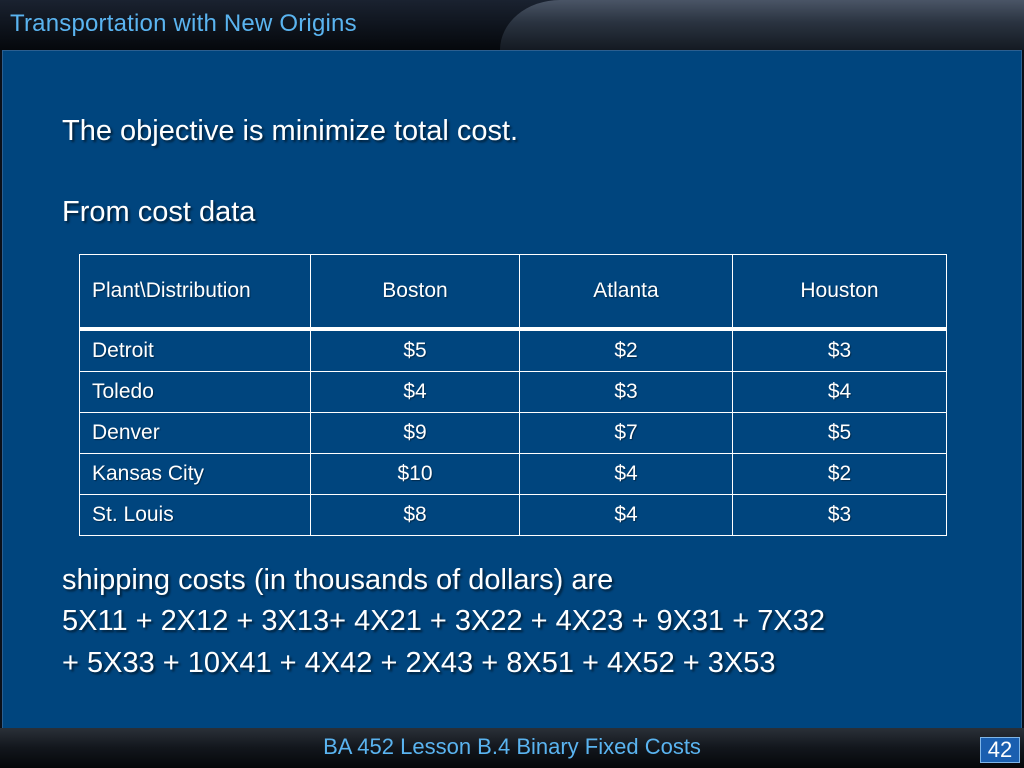 This screenshot has width=1024, height=768. What do you see at coordinates (290, 131) in the screenshot?
I see `objective-text: The objective is minimize total cost.` at bounding box center [290, 131].